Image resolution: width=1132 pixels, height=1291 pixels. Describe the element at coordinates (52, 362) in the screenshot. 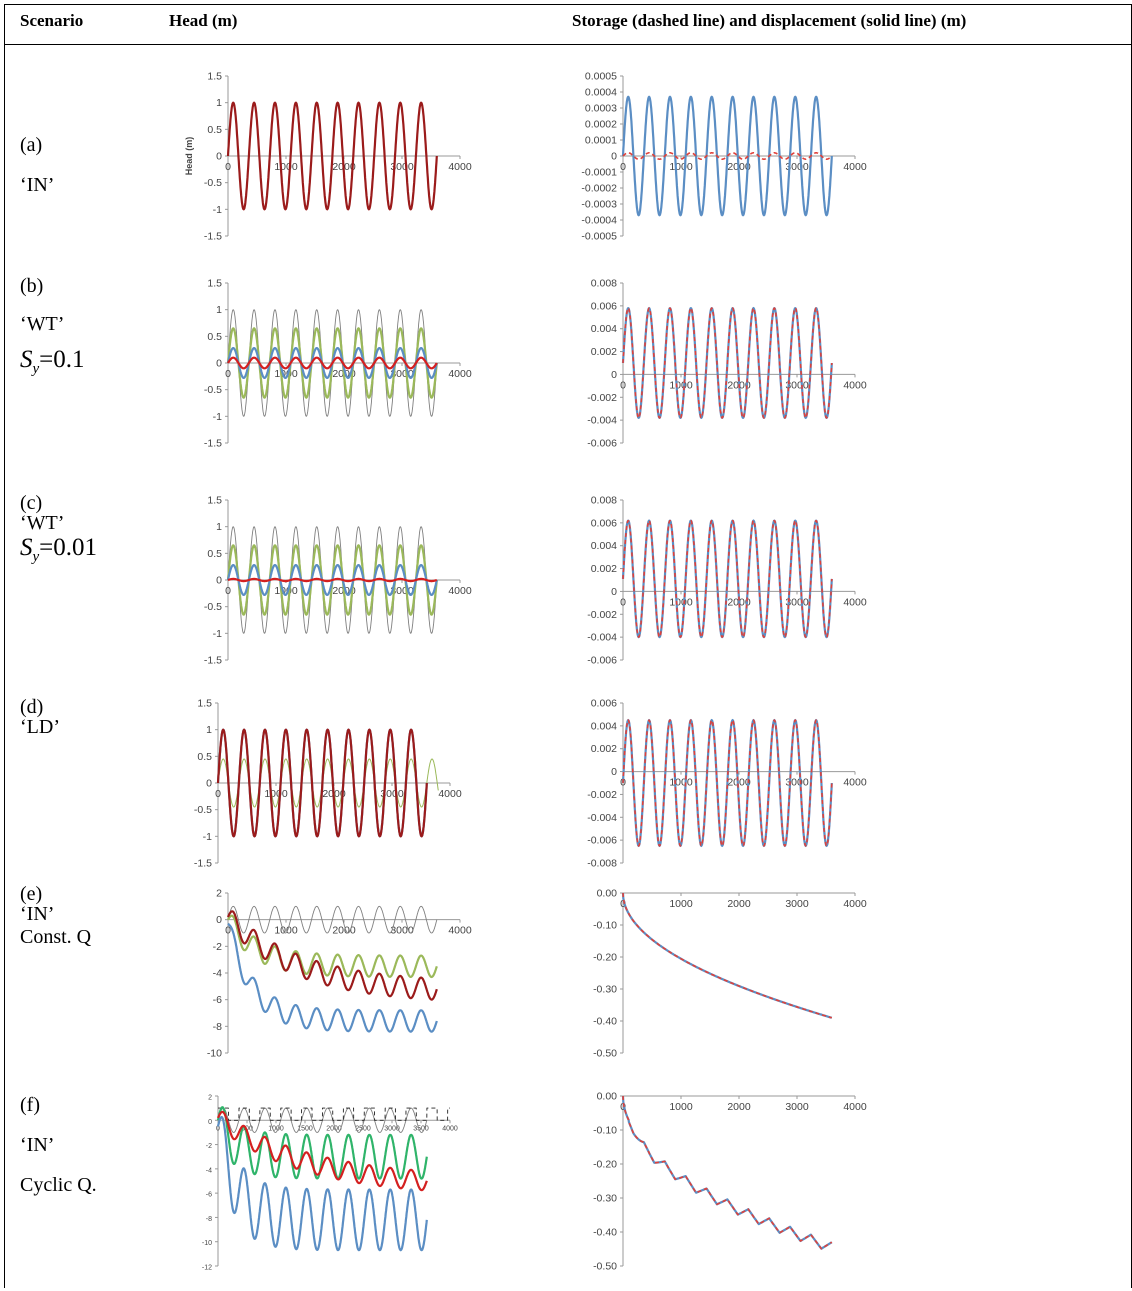

I see `row-b-sy: Sy=0.1` at that location.